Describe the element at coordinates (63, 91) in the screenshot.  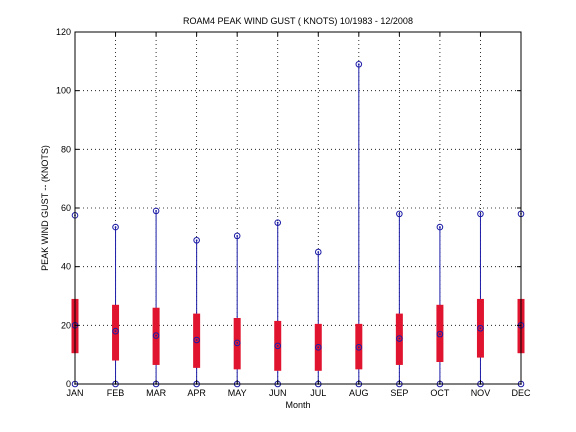
I see `y-tick-label: 100` at that location.